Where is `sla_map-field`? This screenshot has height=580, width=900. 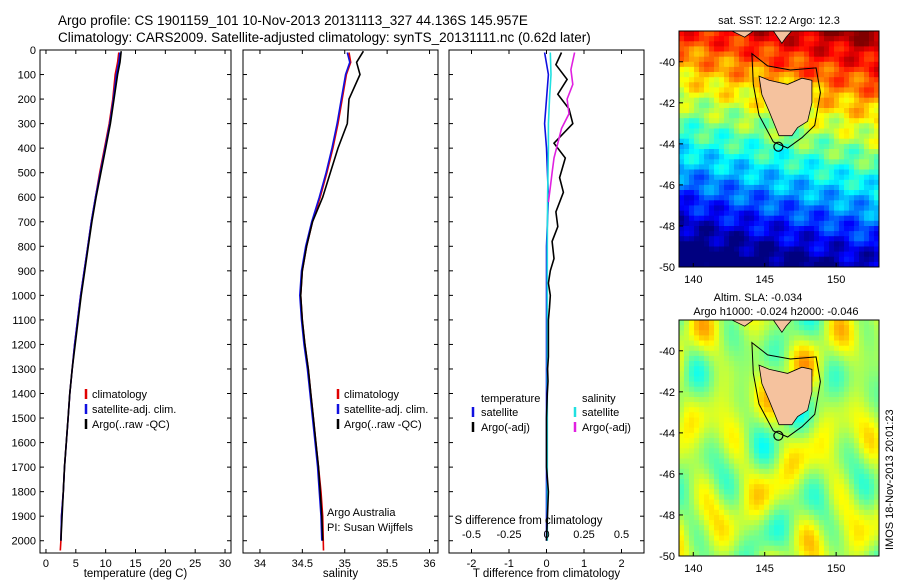
sla_map-field is located at coordinates (779, 438).